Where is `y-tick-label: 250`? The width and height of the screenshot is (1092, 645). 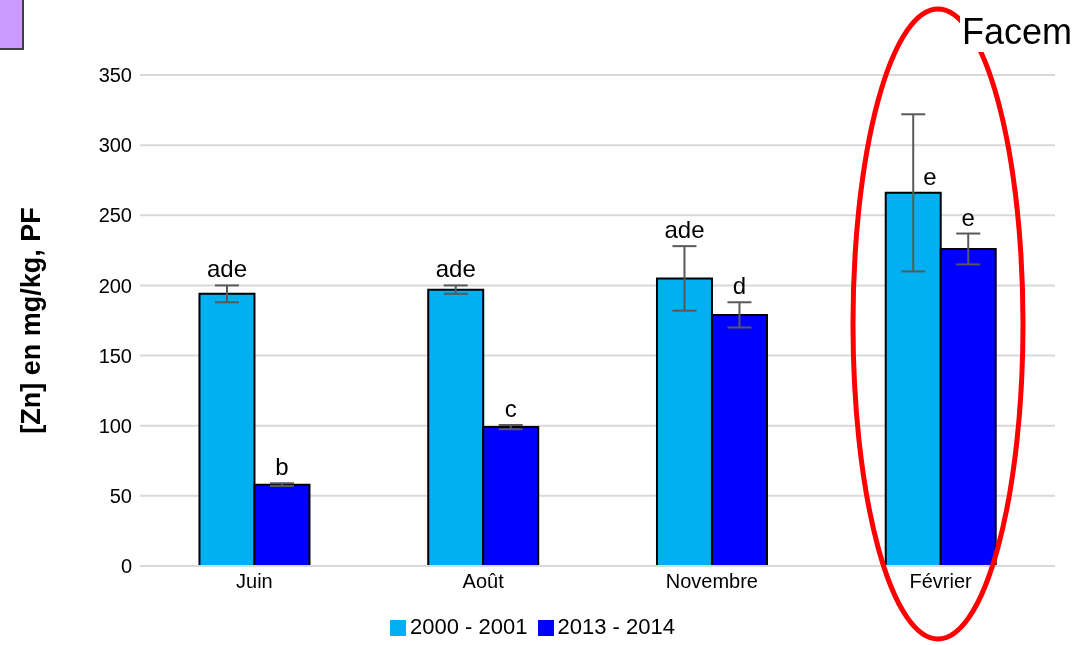
y-tick-label: 250 is located at coordinates (115, 215).